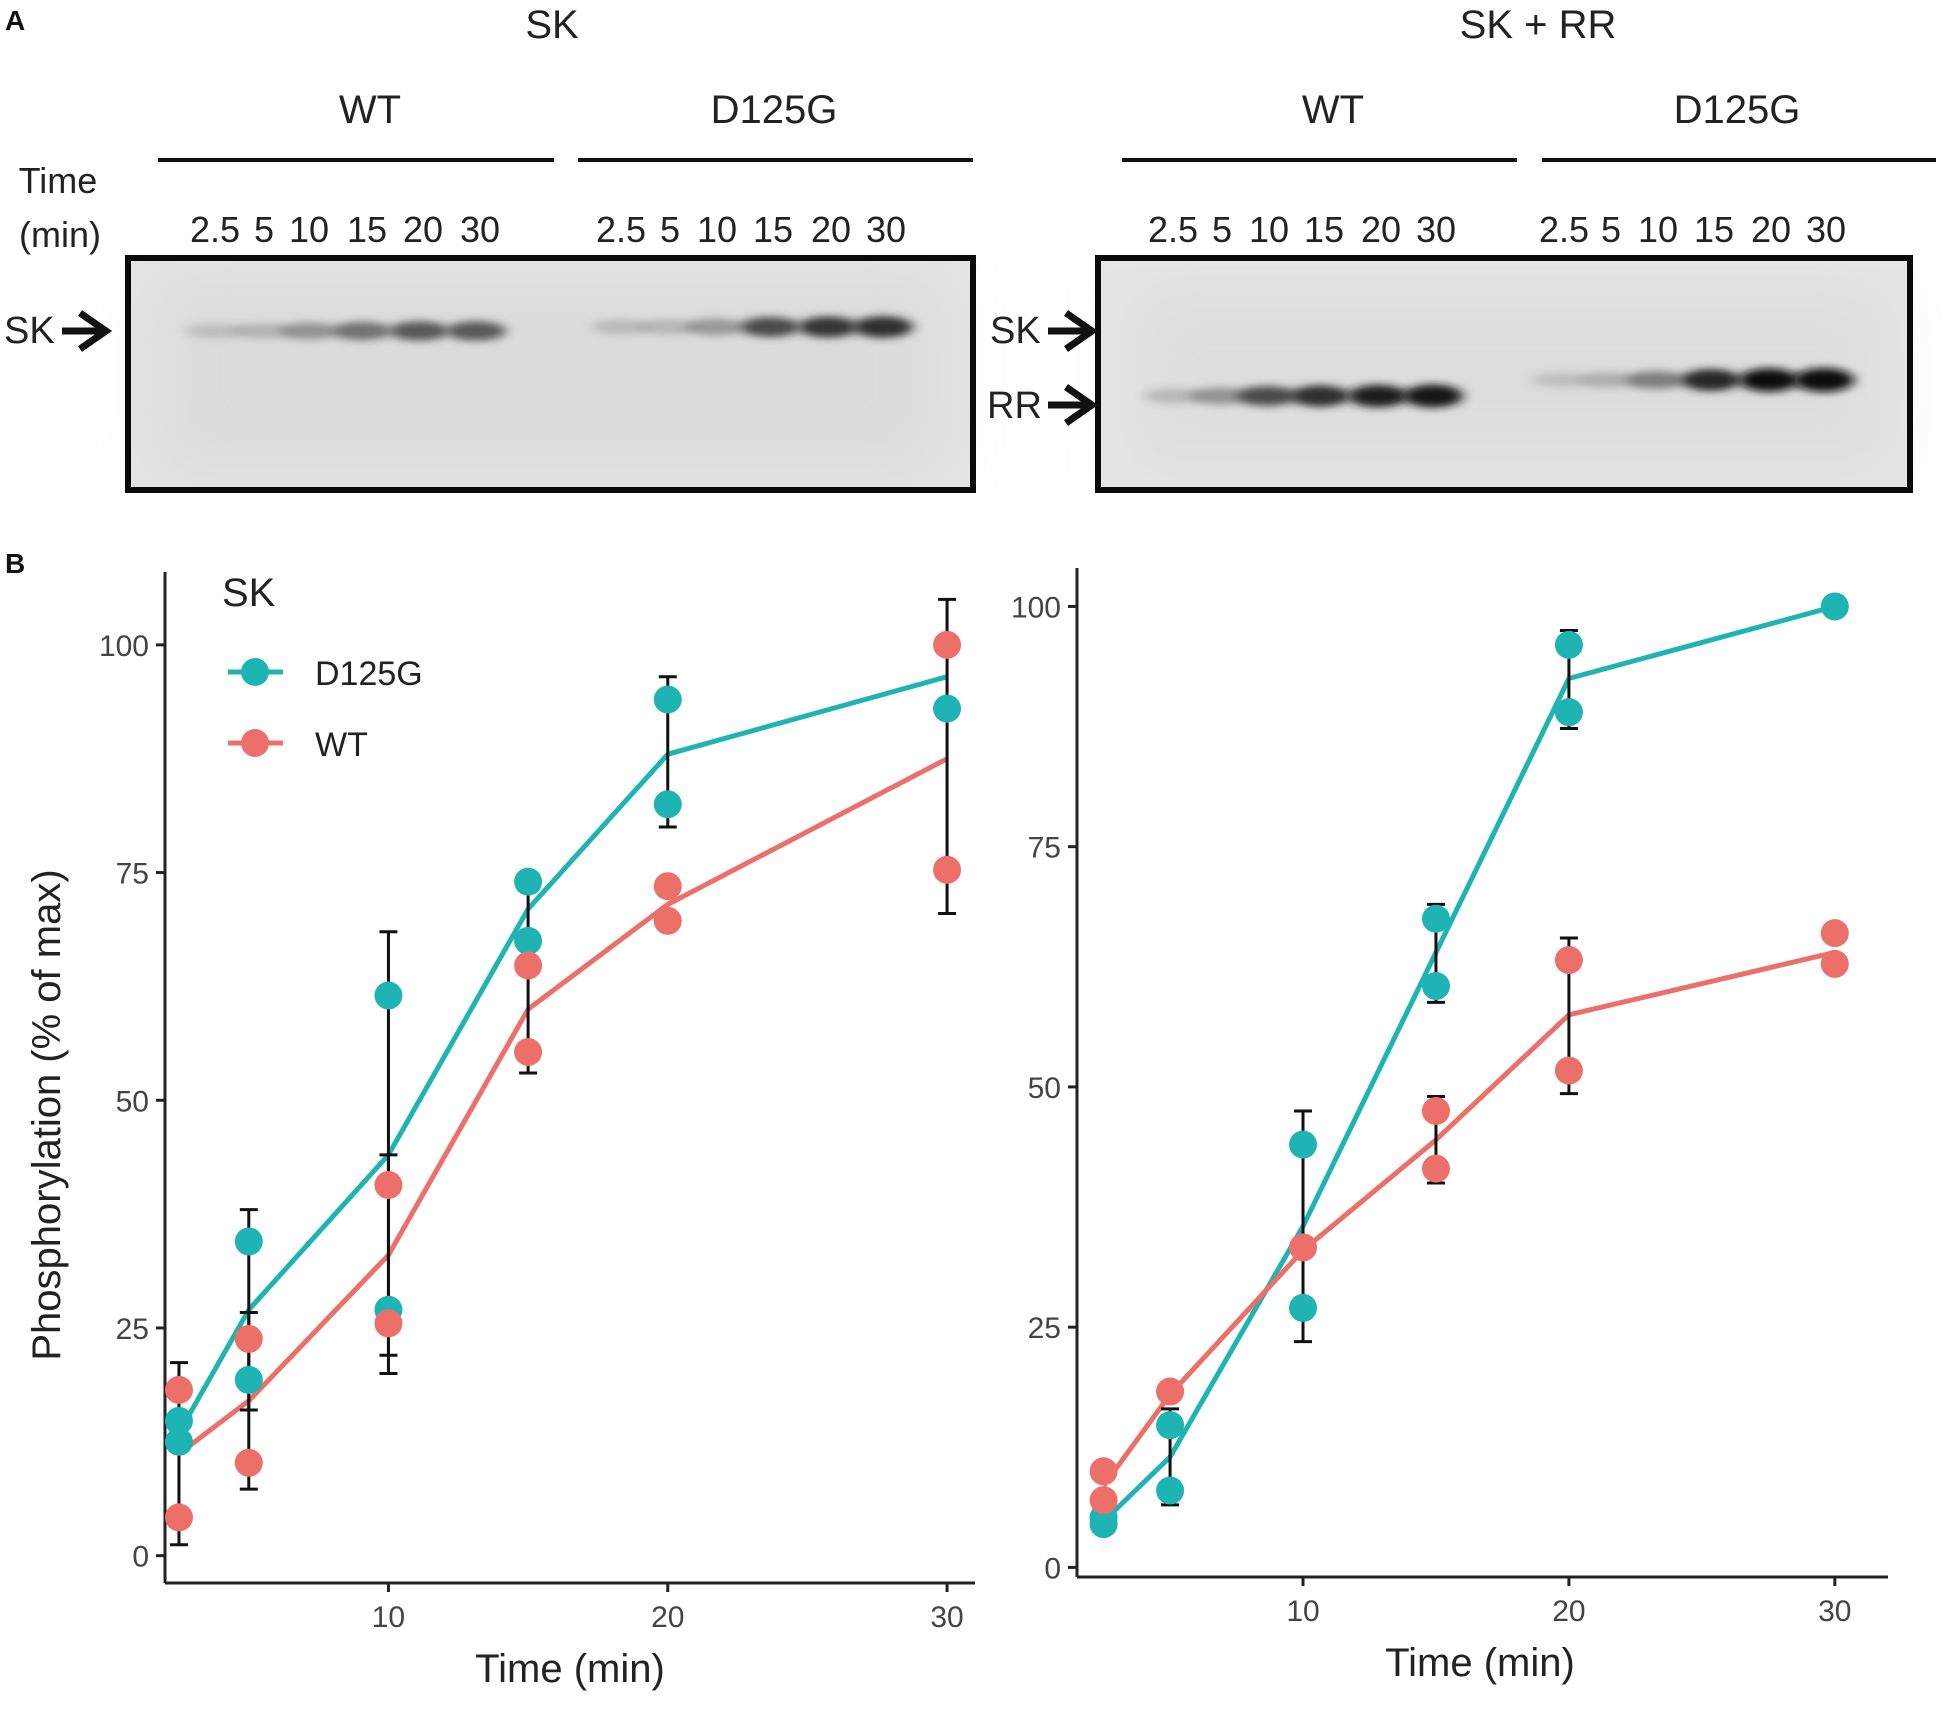 The width and height of the screenshot is (1950, 1711). Describe the element at coordinates (552, 25) in the screenshot. I see `blot-sk-title: SK` at that location.